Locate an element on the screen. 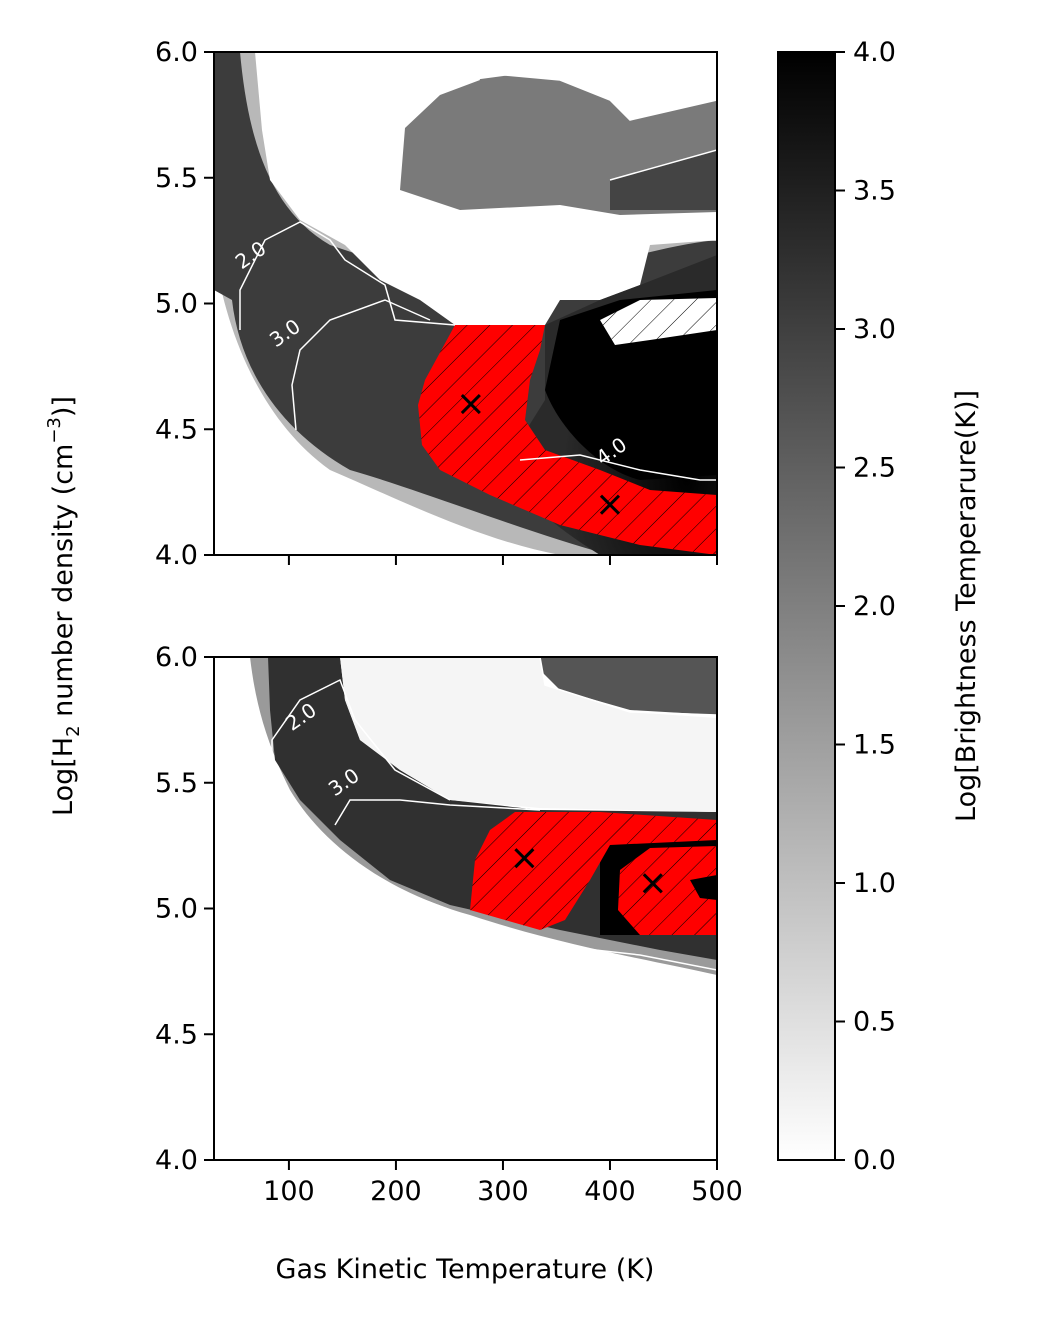  colorbar-ticks: 0.0 0.5 1.0 1.5 2.0 2.5 3.0 3.5 4.0 is located at coordinates (865, 606).